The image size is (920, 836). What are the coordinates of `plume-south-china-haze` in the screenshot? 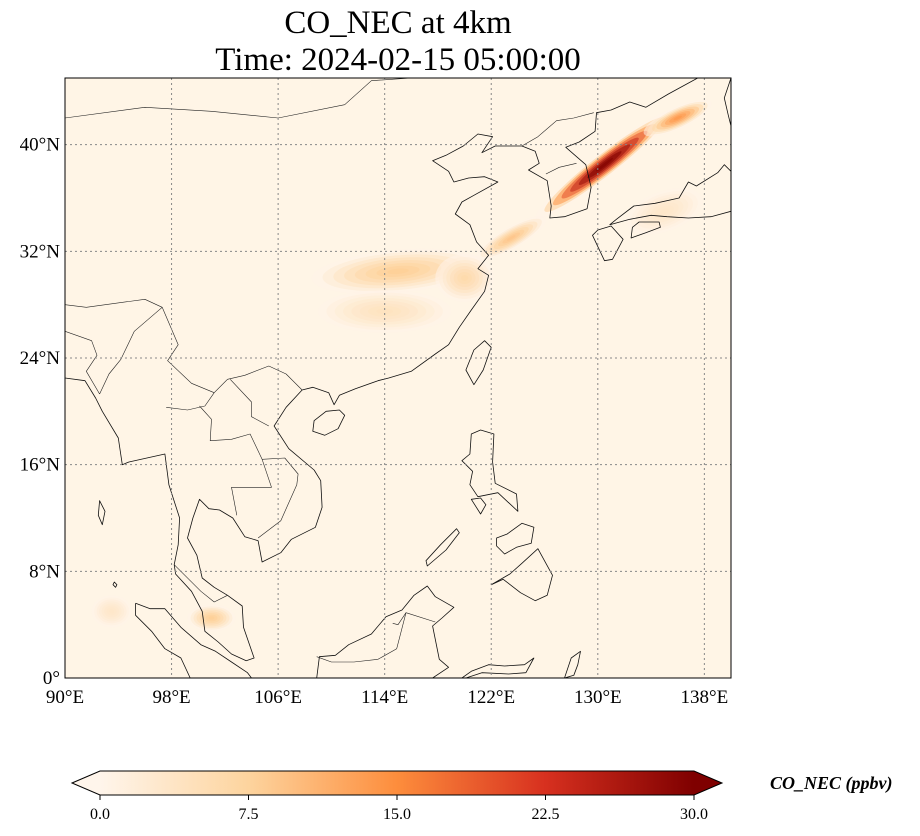 It's located at (385, 311).